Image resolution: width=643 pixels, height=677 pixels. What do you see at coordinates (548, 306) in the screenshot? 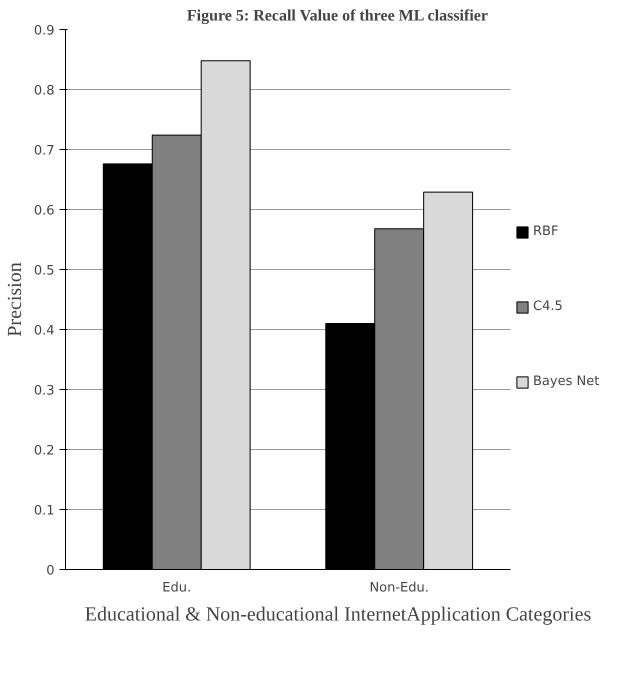
I see `legend-label: C4.5` at bounding box center [548, 306].